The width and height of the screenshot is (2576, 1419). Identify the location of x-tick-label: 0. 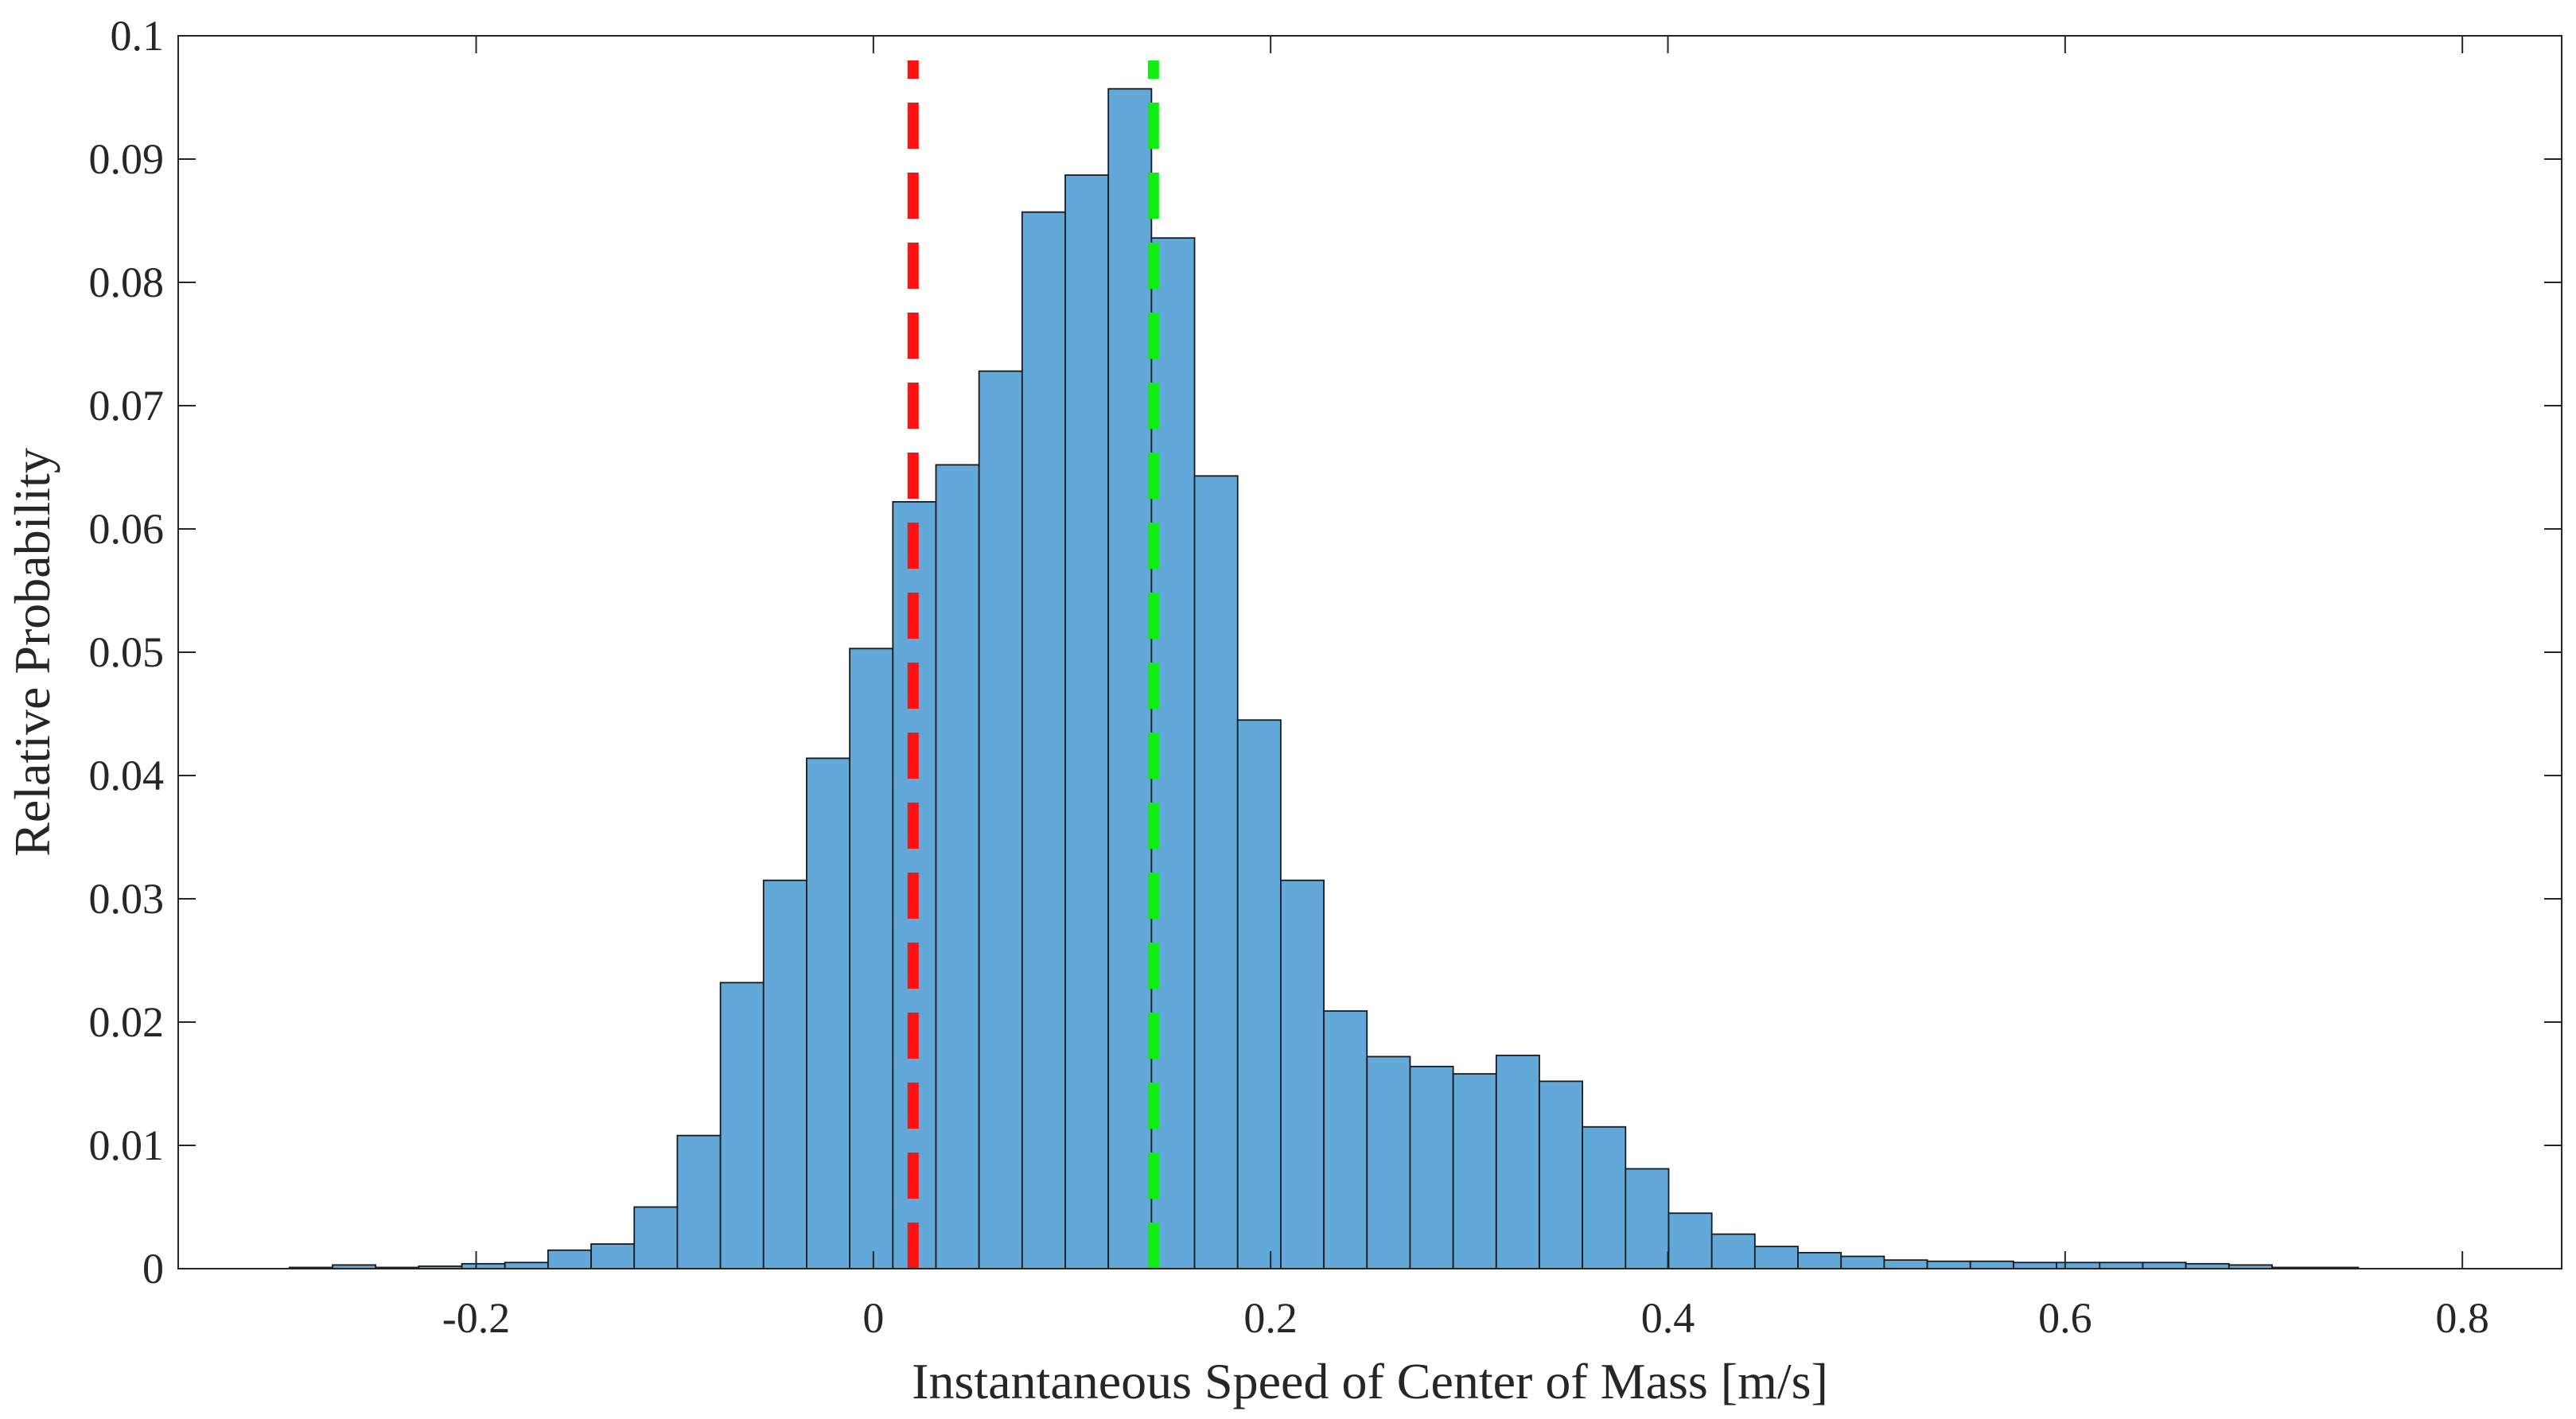
(873, 1318).